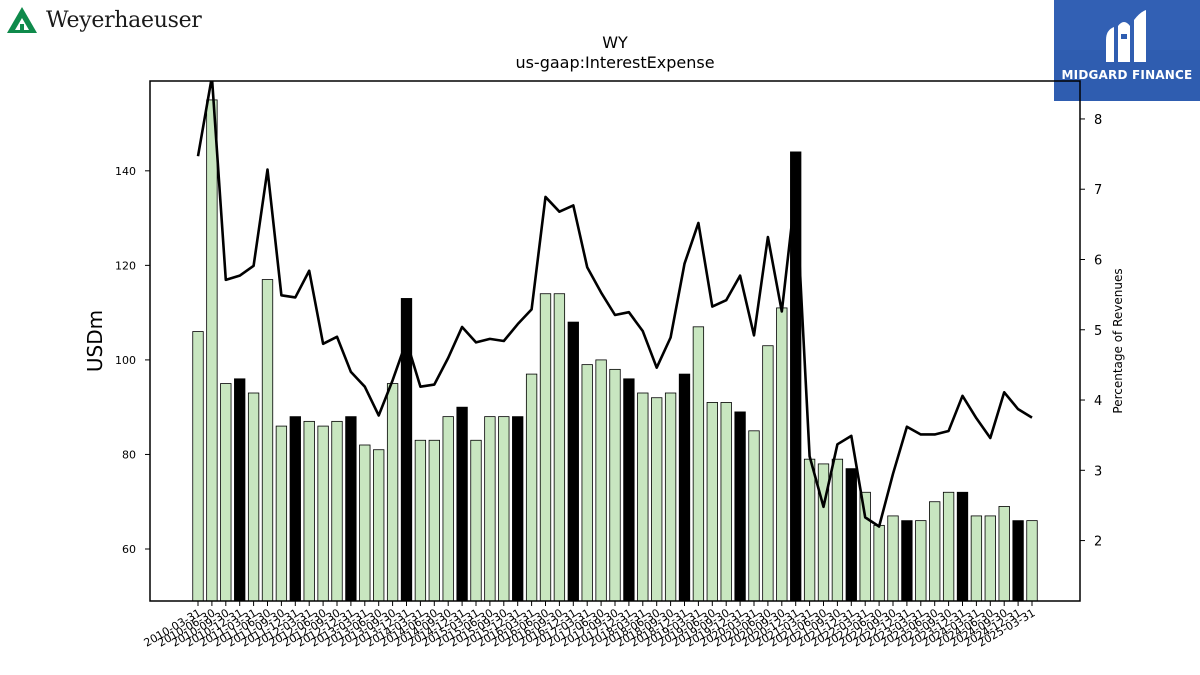  I want to click on y2-tick-label: 7, so click(1098, 190).